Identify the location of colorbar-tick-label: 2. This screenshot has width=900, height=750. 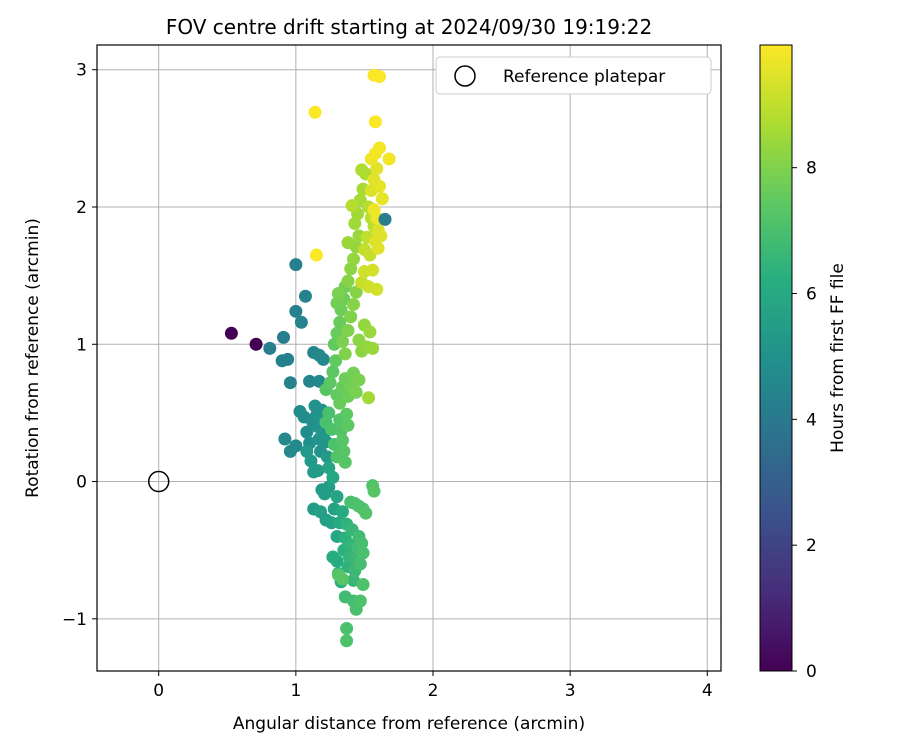
(811, 546).